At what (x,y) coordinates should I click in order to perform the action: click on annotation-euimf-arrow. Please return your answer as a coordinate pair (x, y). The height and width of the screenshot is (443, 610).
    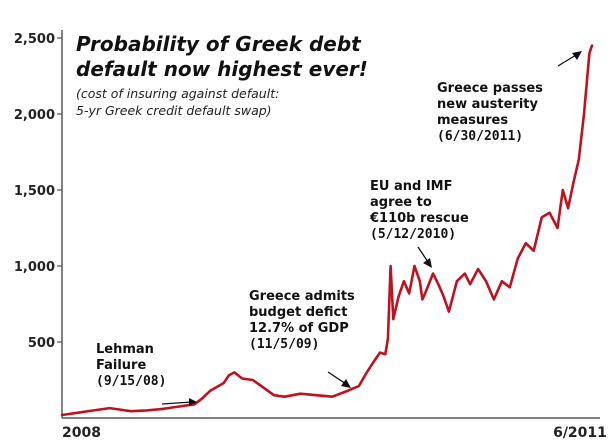
    Looking at the image, I should click on (423, 254).